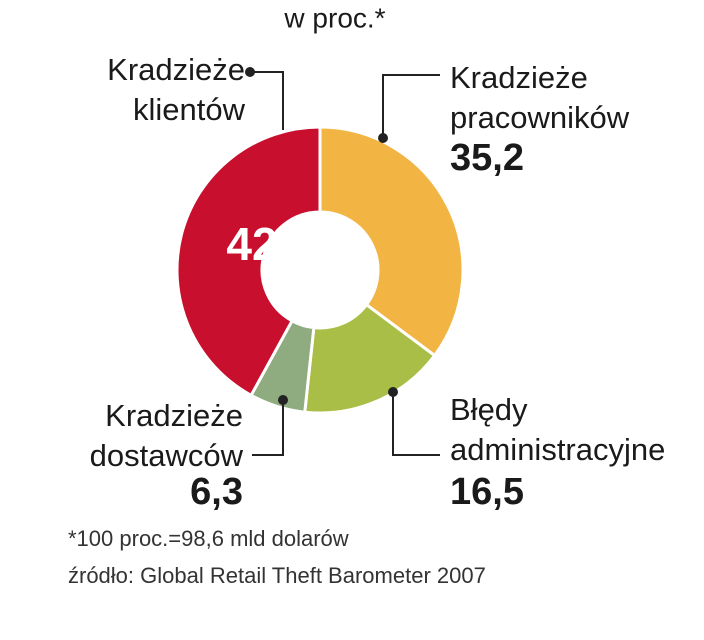 This screenshot has width=704, height=640. What do you see at coordinates (487, 158) in the screenshot?
I see `value-label: 35,2` at bounding box center [487, 158].